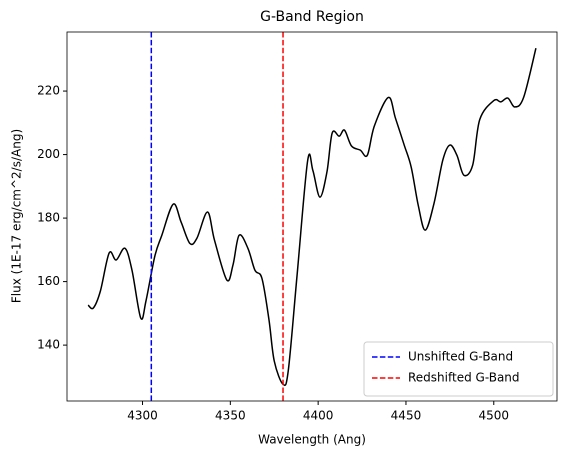 Image resolution: width=571 pixels, height=455 pixels. Describe the element at coordinates (312, 440) in the screenshot. I see `x-axis-label: Wavelength (Ang)` at that location.